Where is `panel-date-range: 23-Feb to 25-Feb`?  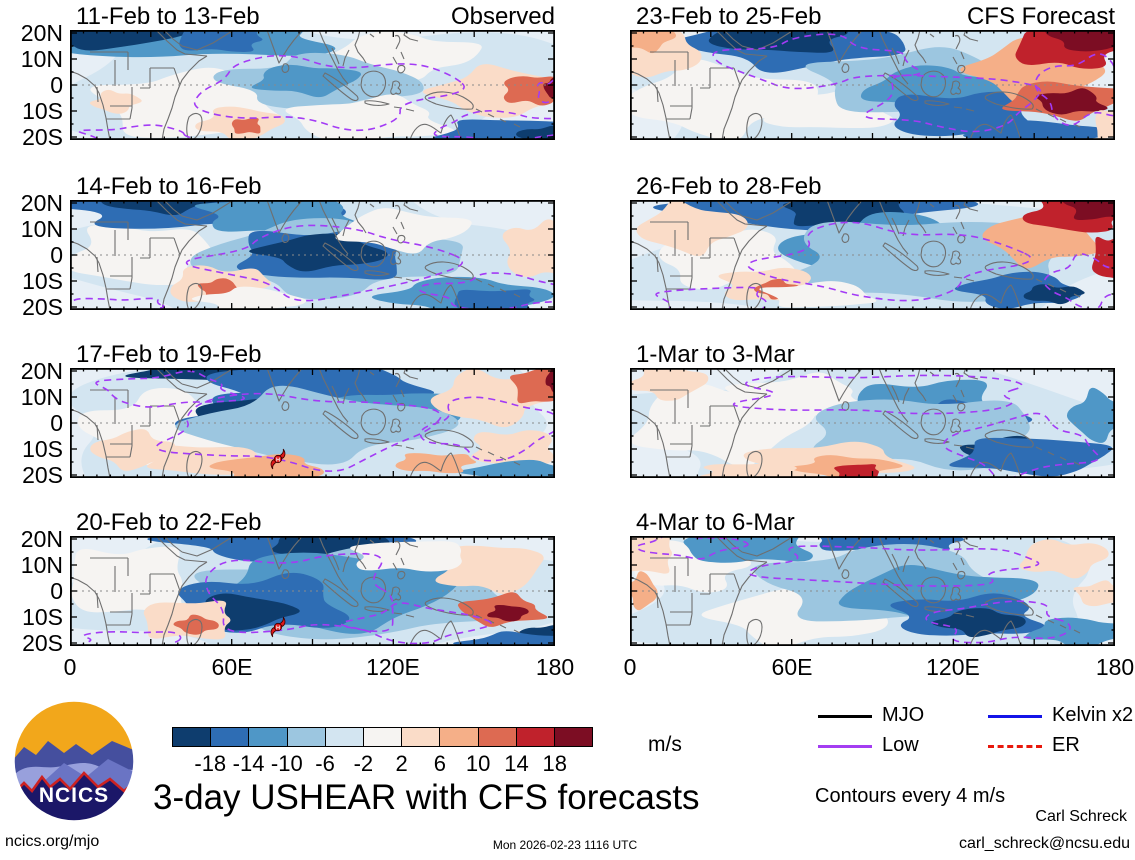 panel-date-range: 23-Feb to 25-Feb is located at coordinates (729, 16).